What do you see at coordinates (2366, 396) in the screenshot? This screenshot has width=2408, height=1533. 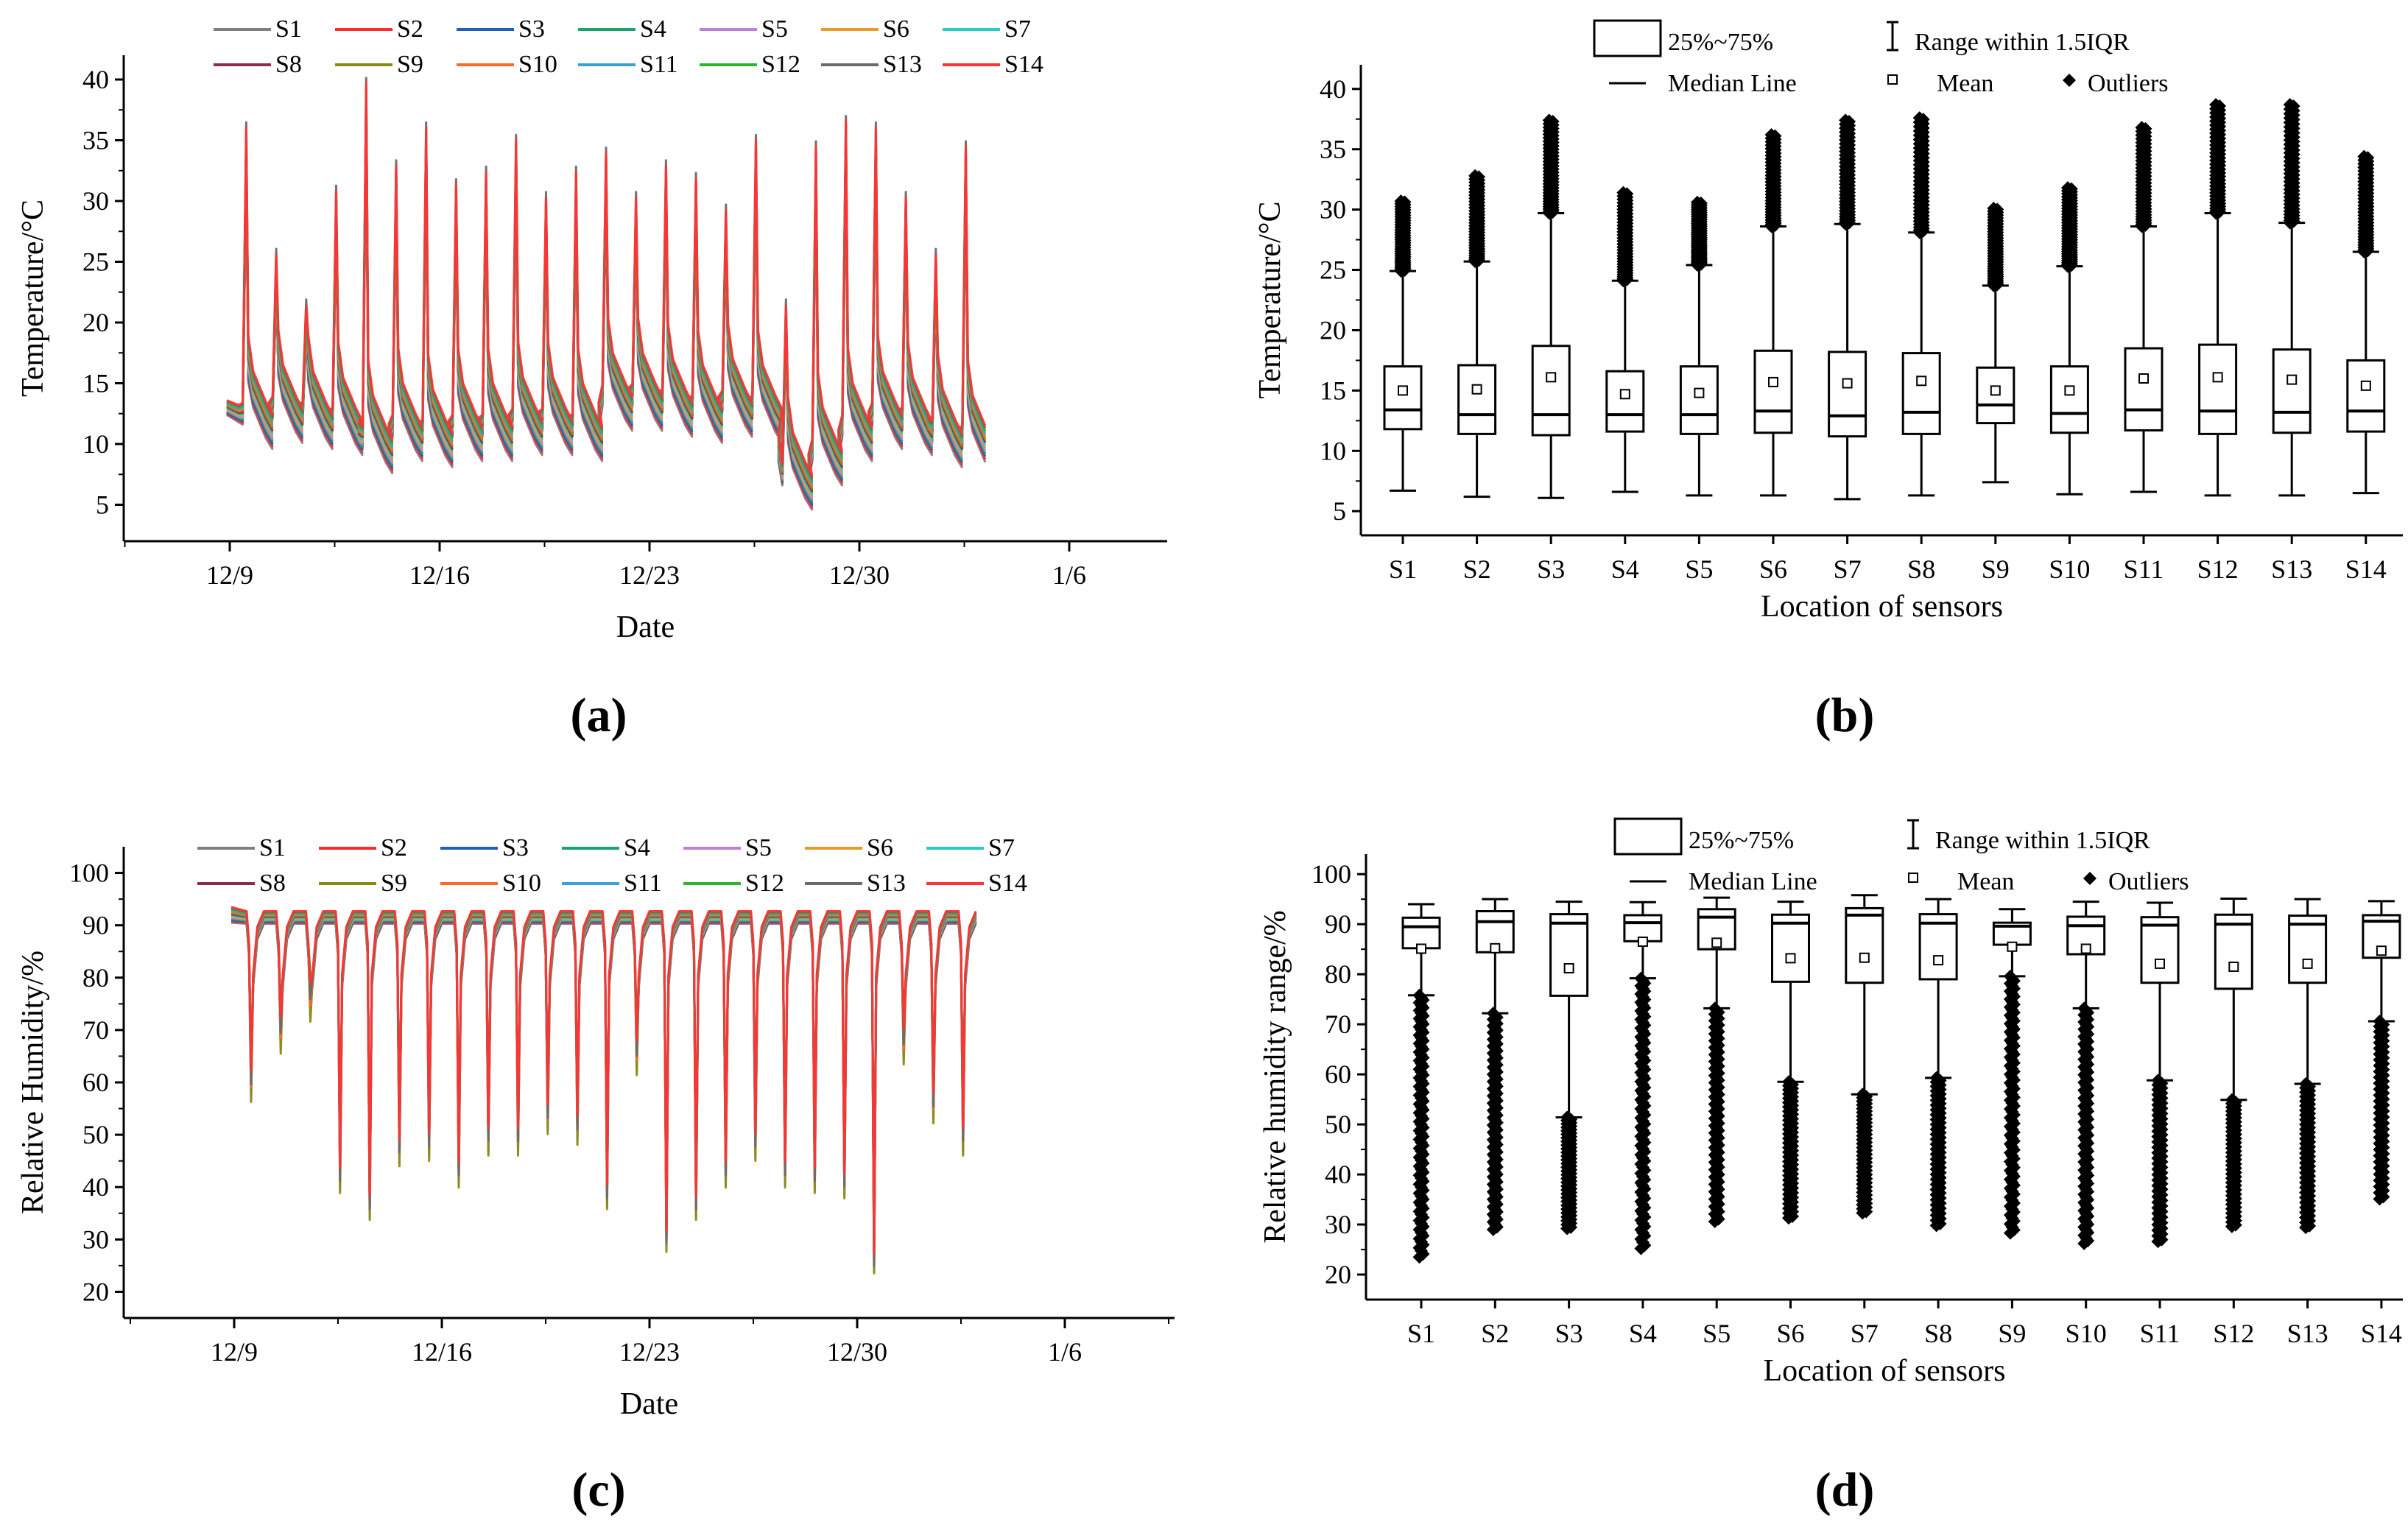 I see `iqr-box-S14` at bounding box center [2366, 396].